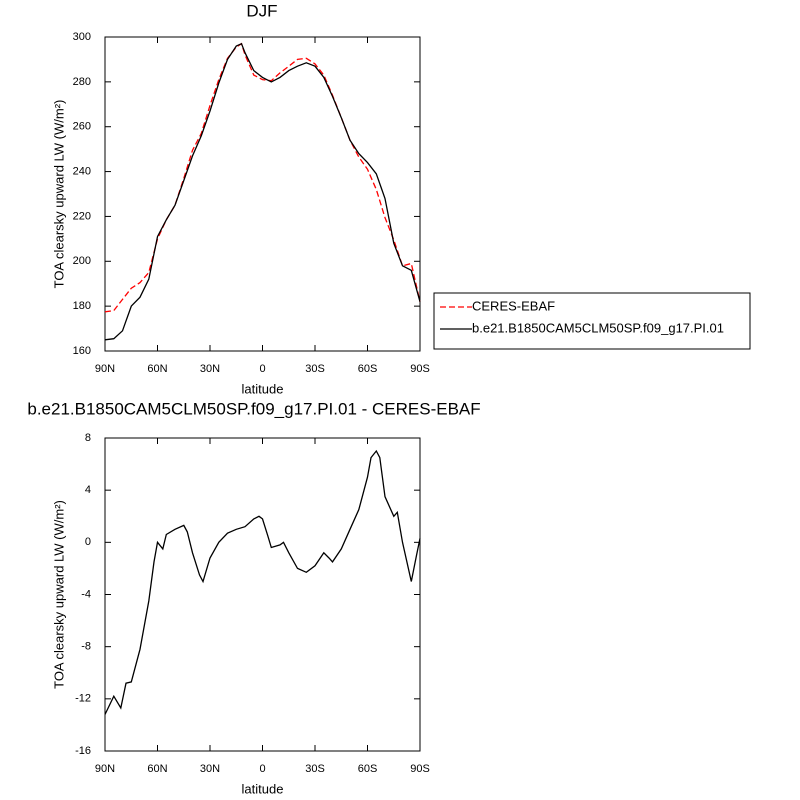 The height and width of the screenshot is (800, 800). I want to click on y-tick-label: 300, so click(82, 37).